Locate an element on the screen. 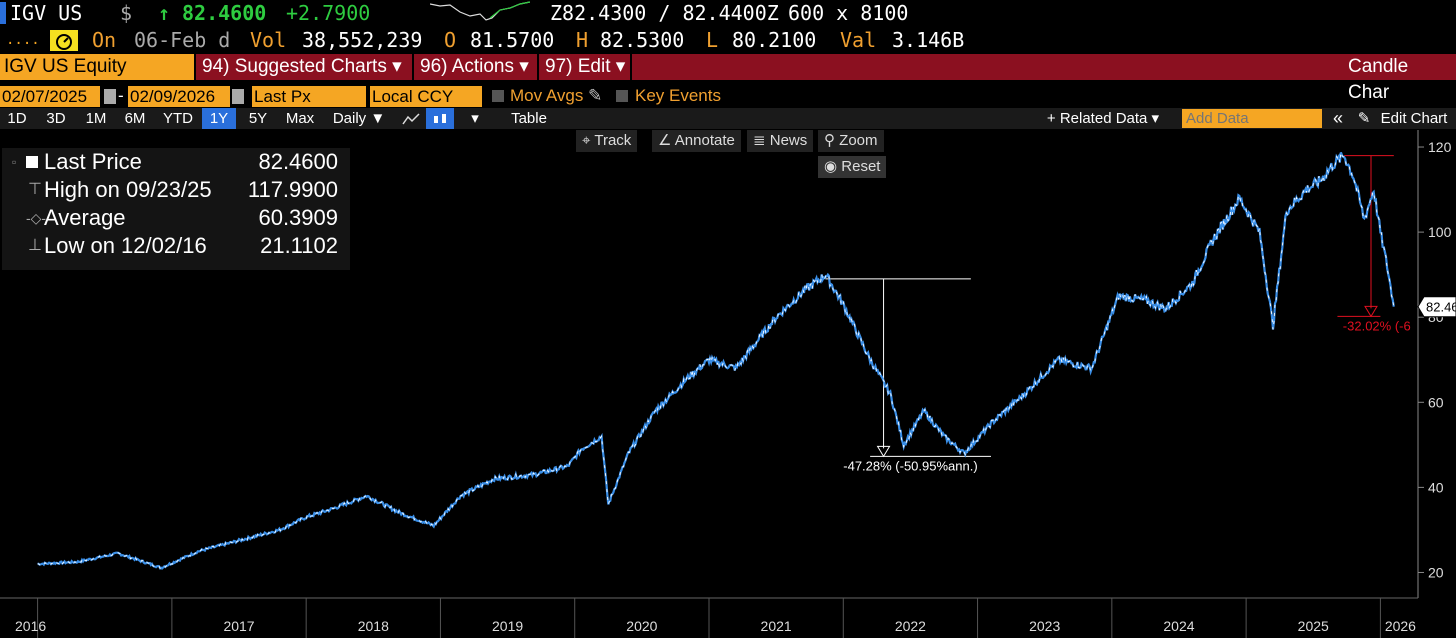 The image size is (1456, 638). price-change: +2.7900 is located at coordinates (328, 13).